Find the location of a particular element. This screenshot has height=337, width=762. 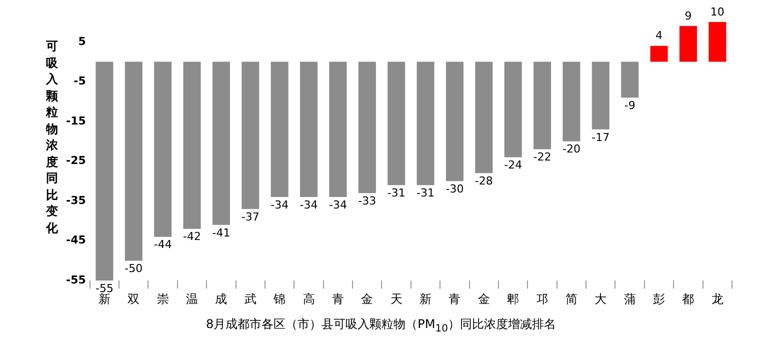

x-tick-label: 都 is located at coordinates (688, 299).